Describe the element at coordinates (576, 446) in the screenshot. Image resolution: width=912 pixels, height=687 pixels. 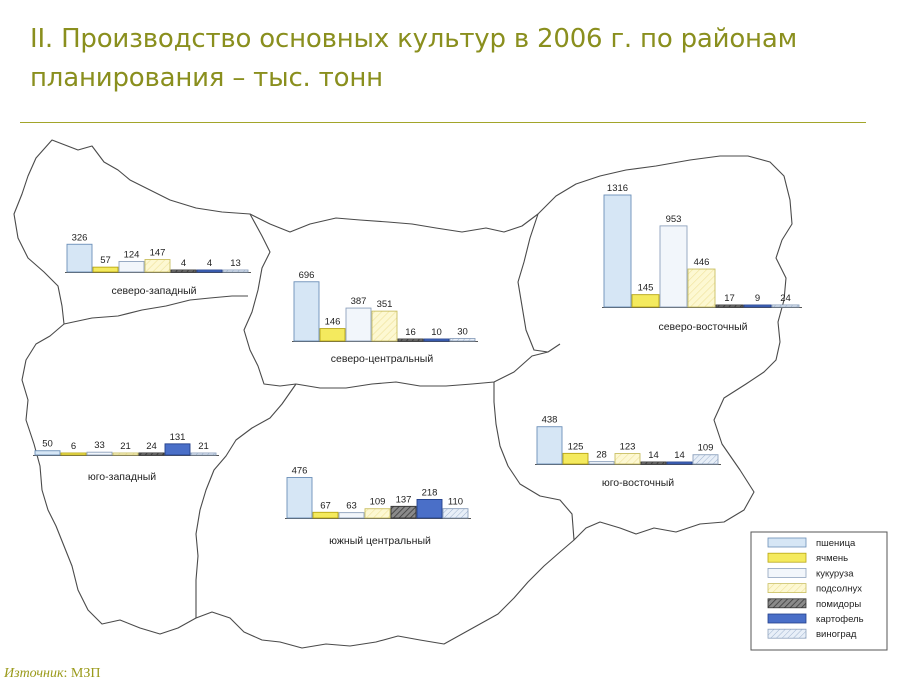
I see `data-label: 125` at that location.